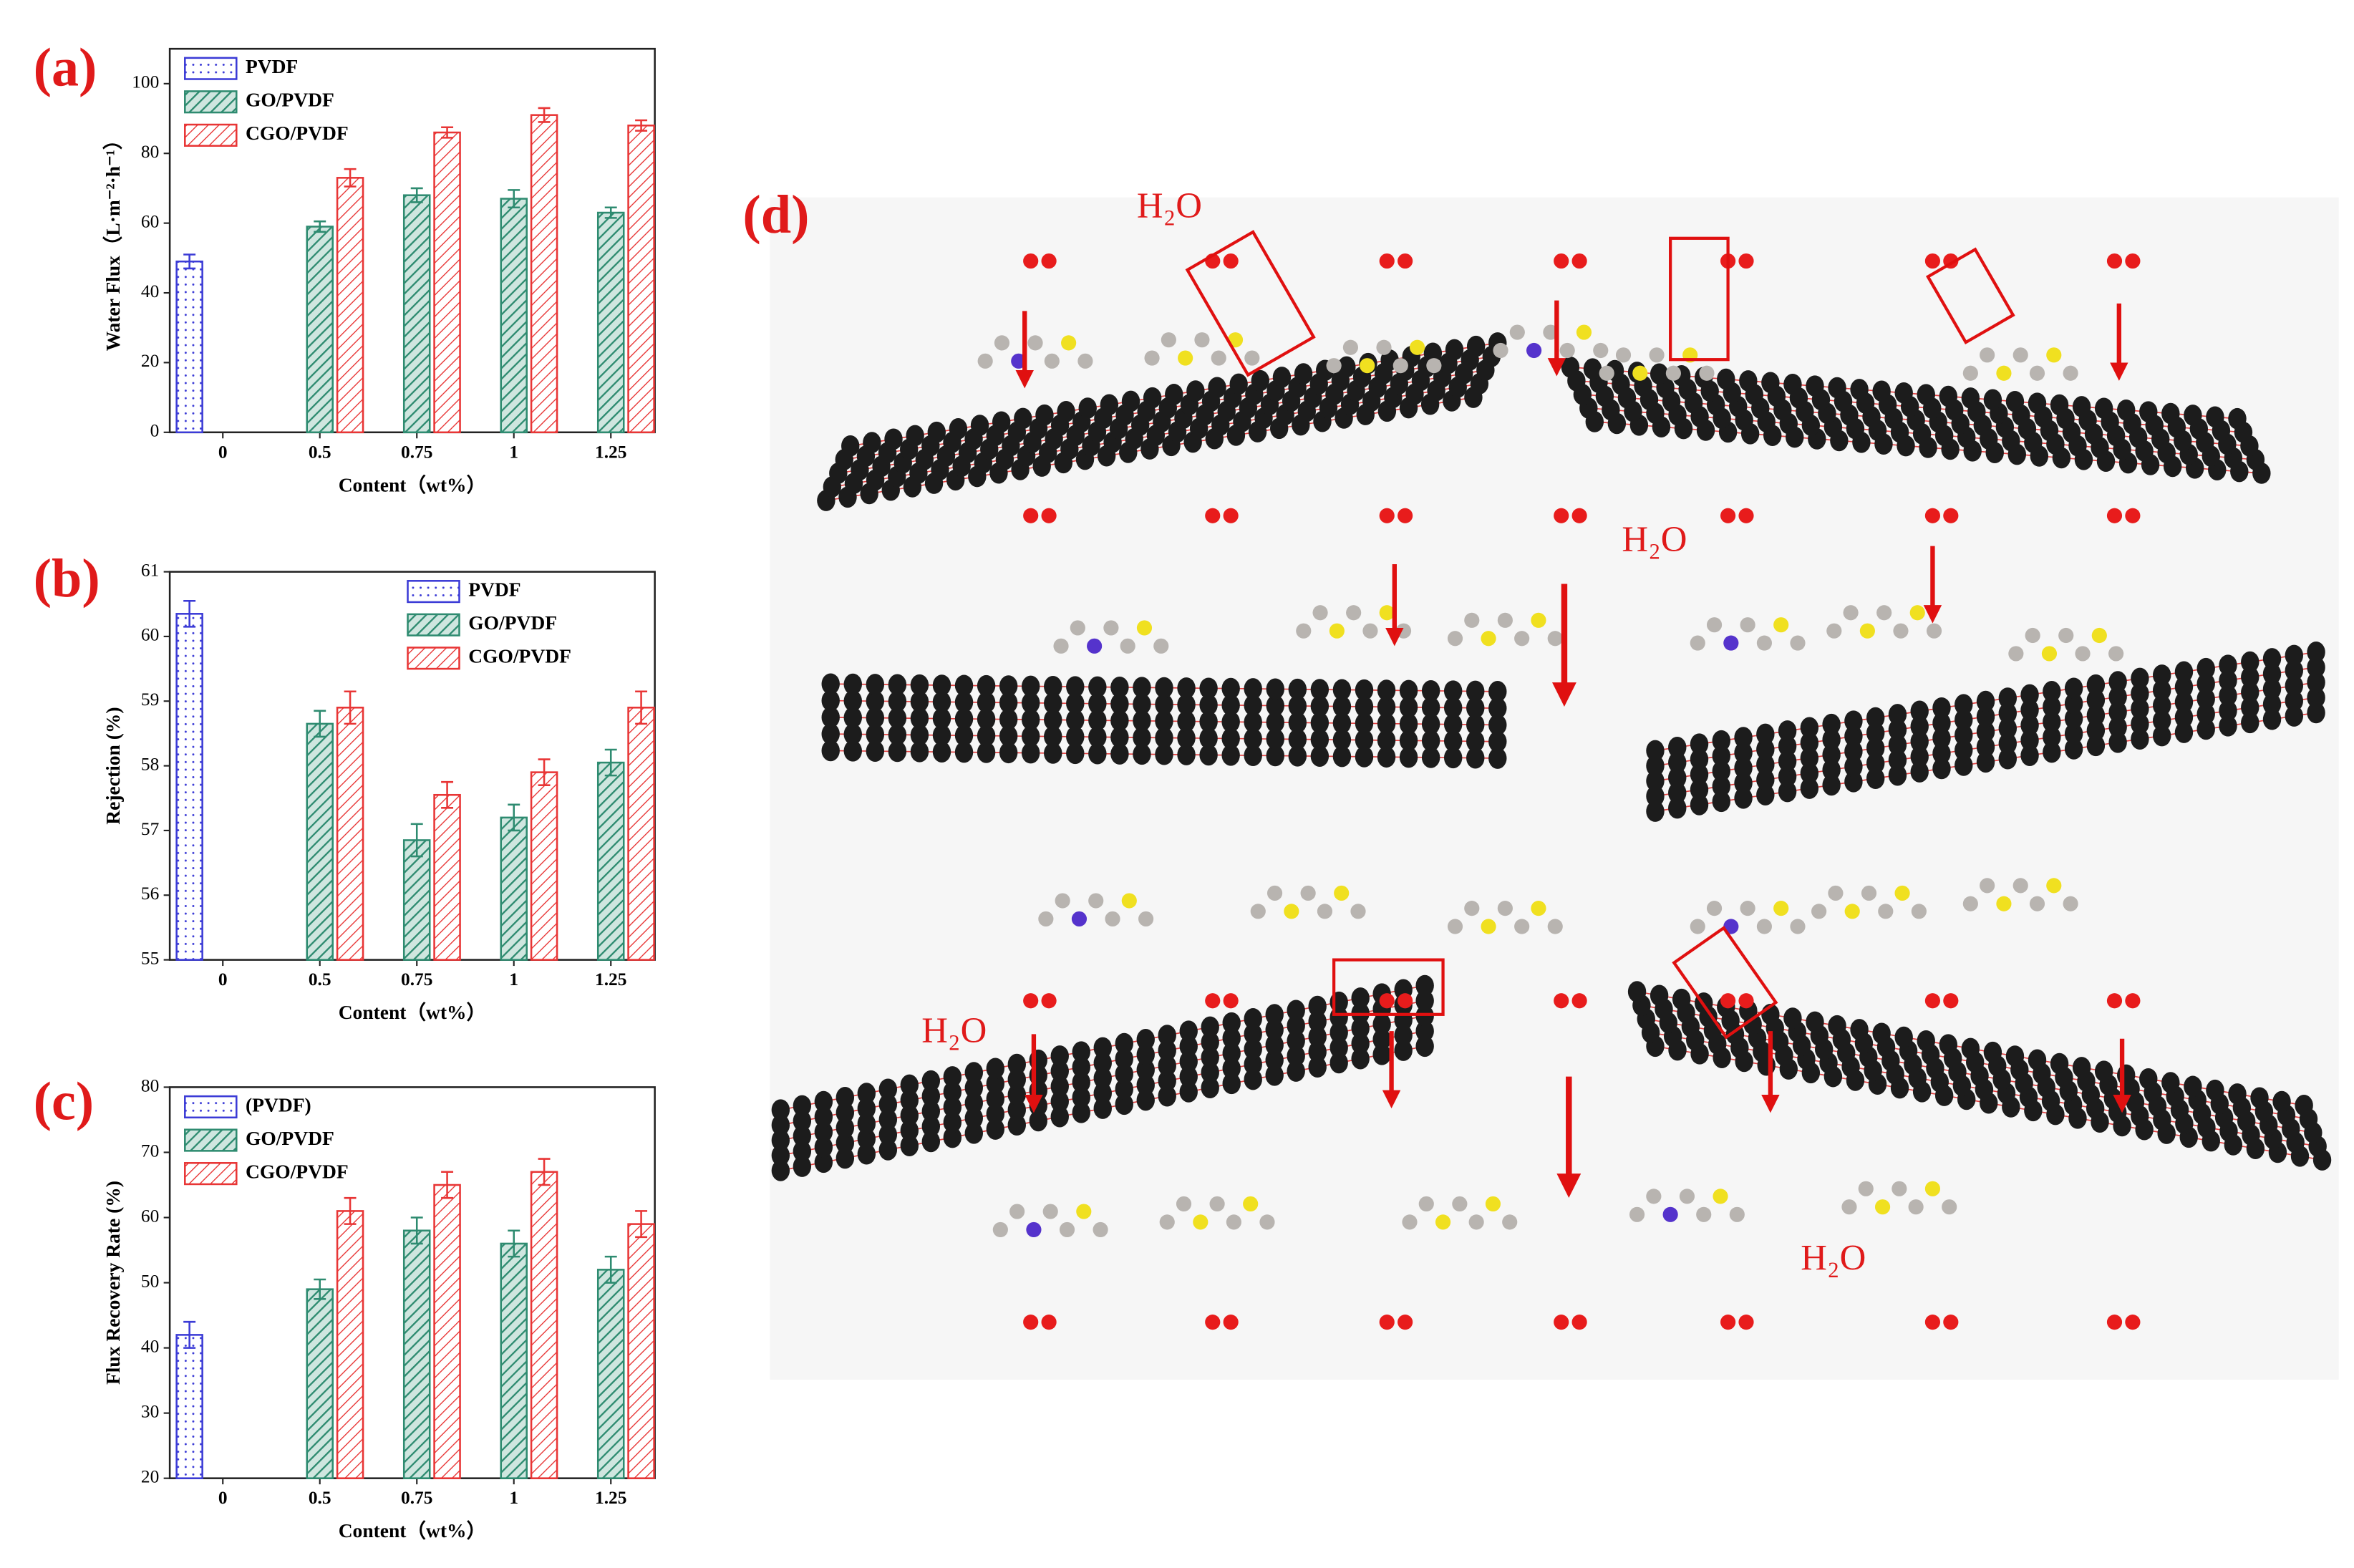 This screenshot has width=2354, height=1568. I want to click on y-axis-label: Flux Recovery Rate (%), so click(113, 1283).